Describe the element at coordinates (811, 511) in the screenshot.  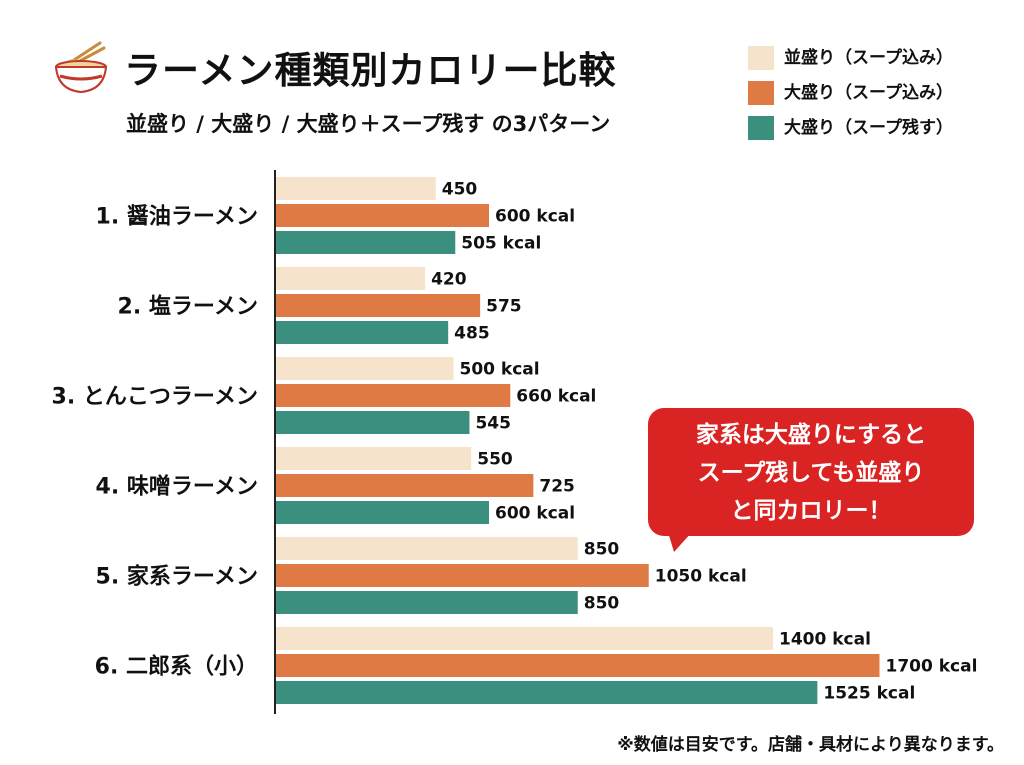
I see `callout-line: と同カロリー！` at that location.